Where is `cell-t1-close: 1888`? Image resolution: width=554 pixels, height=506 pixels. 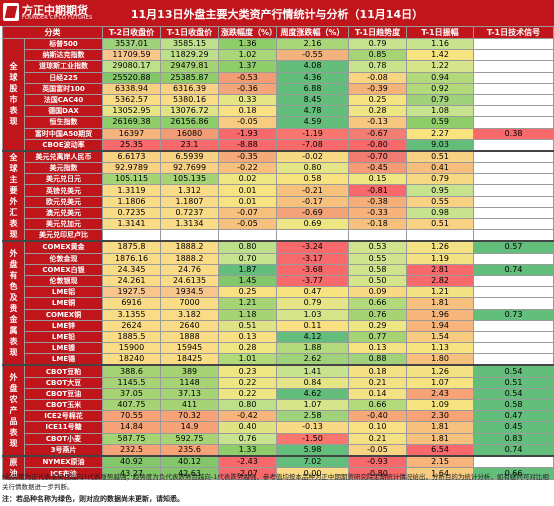
cell-t1-close: 1888 is located at coordinates (189, 337).